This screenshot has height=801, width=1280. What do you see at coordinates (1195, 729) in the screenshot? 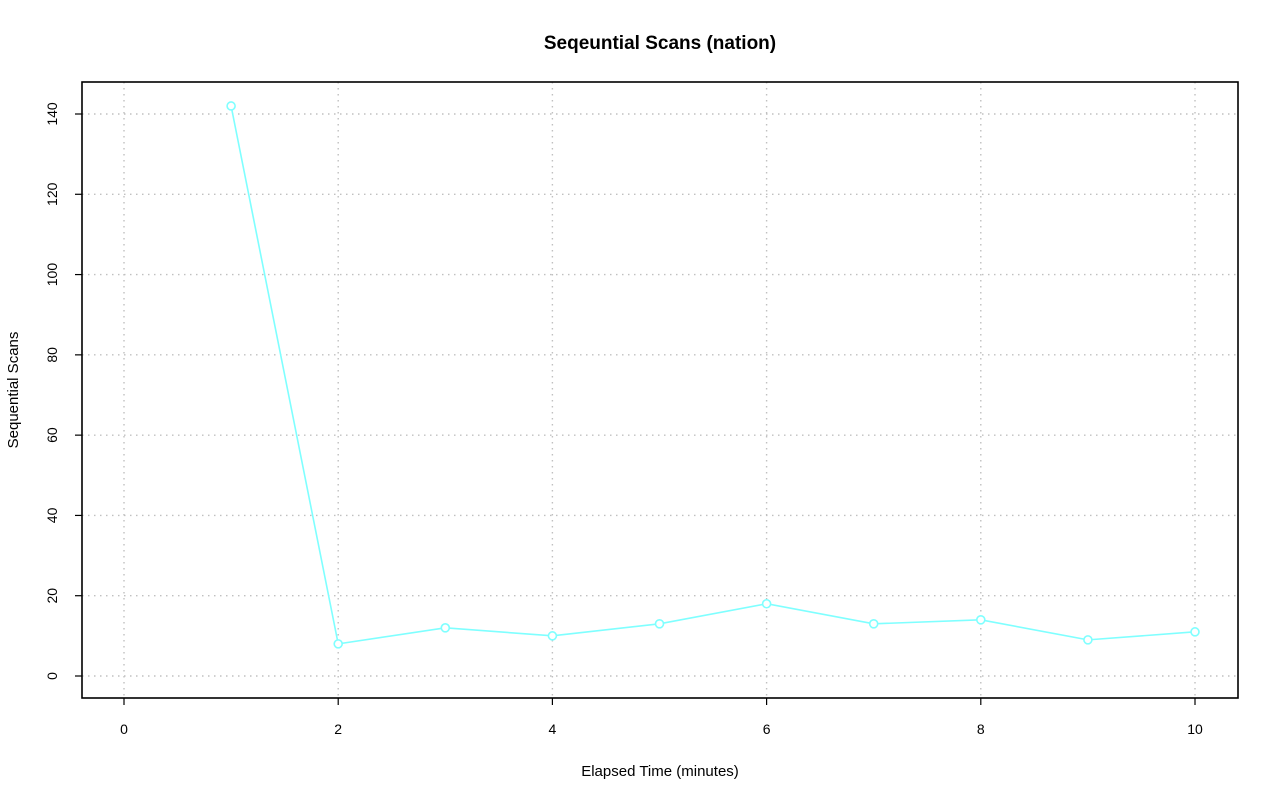
I see `x-tick-label: 10` at bounding box center [1195, 729].